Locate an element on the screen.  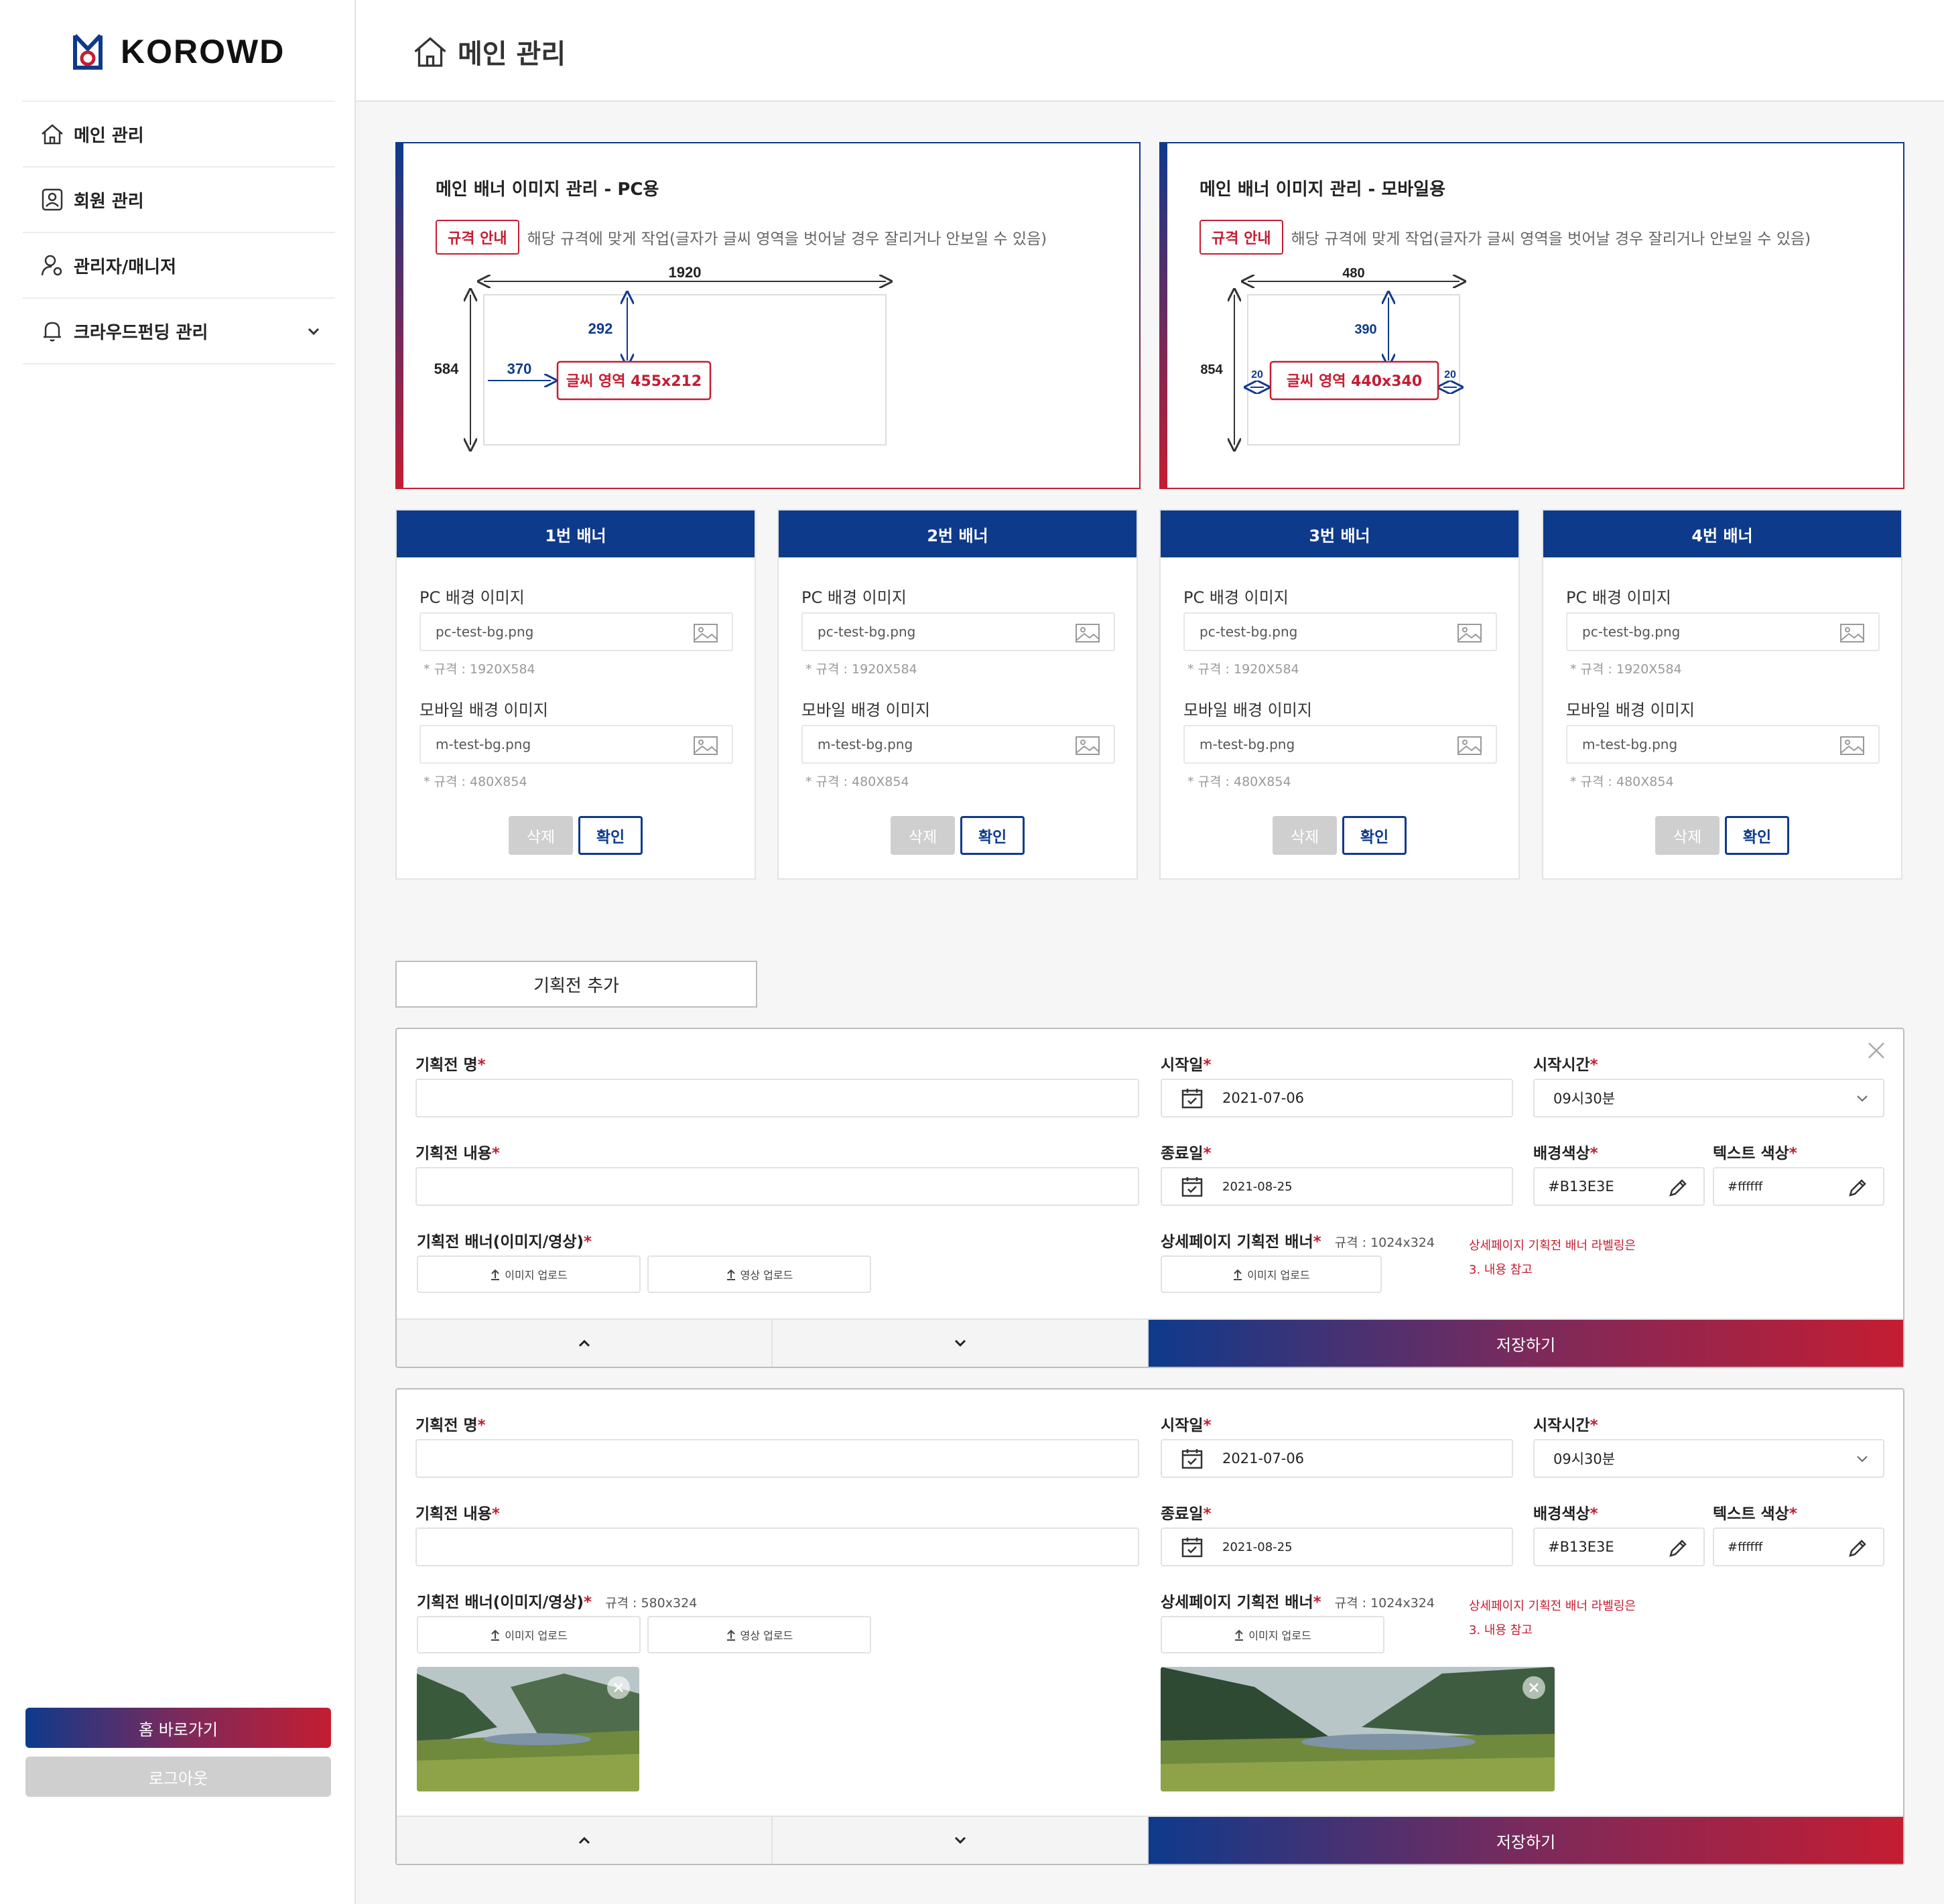
sidebar-item-label: 관리자/매니저 is located at coordinates (125, 267).